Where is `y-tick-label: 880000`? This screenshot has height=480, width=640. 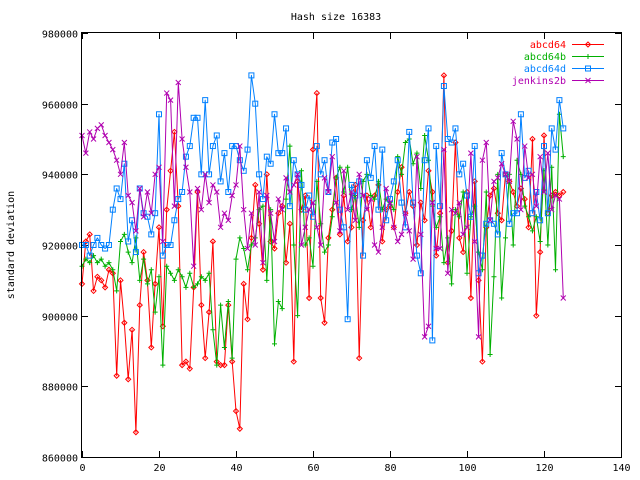 y-tick-label: 880000 is located at coordinates (60, 388).